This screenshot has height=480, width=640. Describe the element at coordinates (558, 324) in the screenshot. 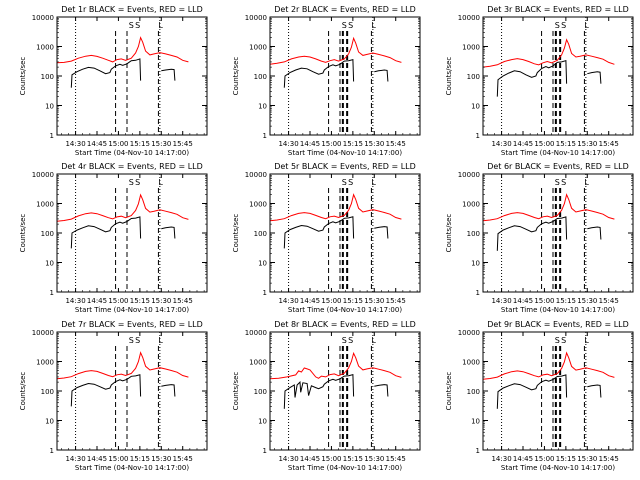

I see `panel-title: Det 9r BLACK = Events, RED = LLD` at that location.